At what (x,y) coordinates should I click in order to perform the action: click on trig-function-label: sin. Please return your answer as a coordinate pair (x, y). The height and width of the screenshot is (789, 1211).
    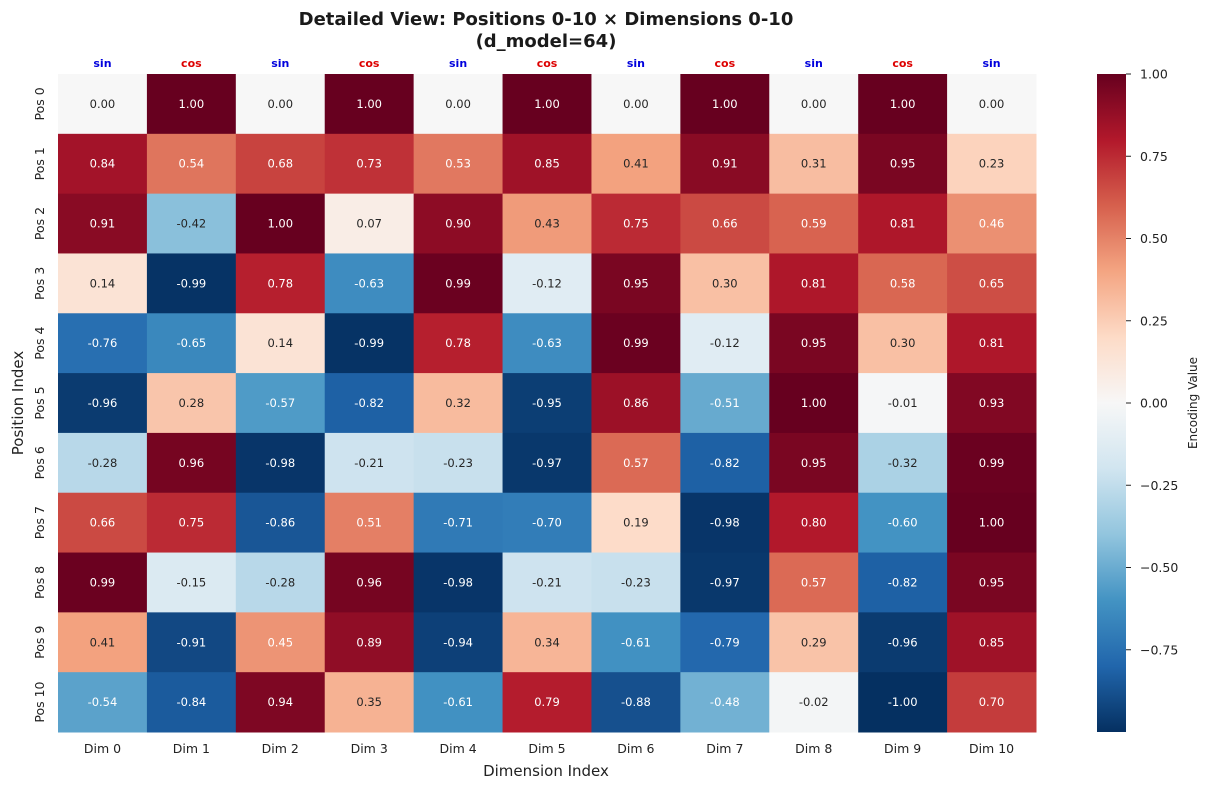
    Looking at the image, I should click on (280, 63).